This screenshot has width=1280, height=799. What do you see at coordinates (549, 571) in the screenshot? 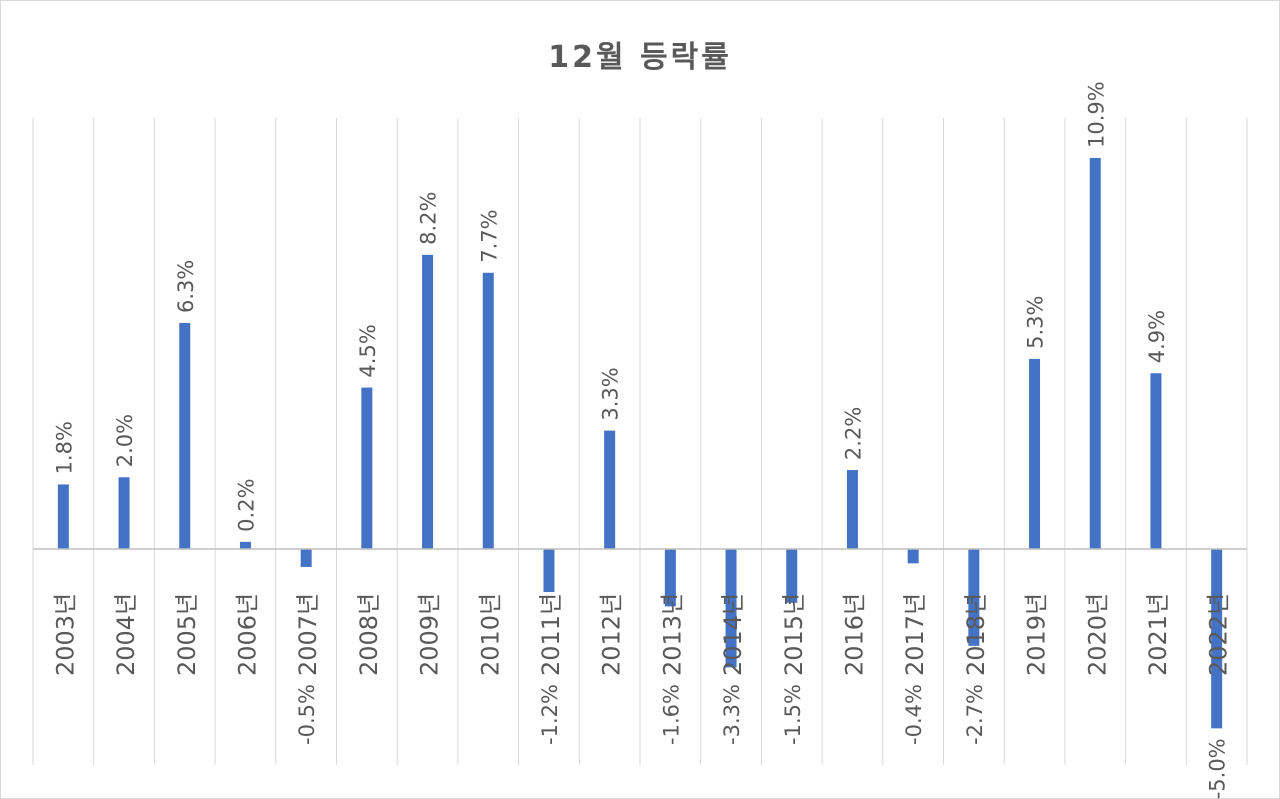
I see `bar-2011년` at bounding box center [549, 571].